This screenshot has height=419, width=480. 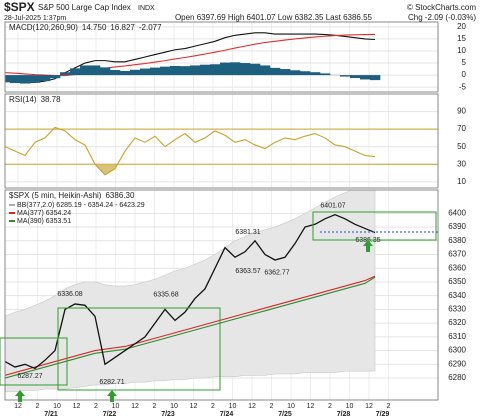 I want to click on y-tick-label: 20, so click(x=461, y=26).